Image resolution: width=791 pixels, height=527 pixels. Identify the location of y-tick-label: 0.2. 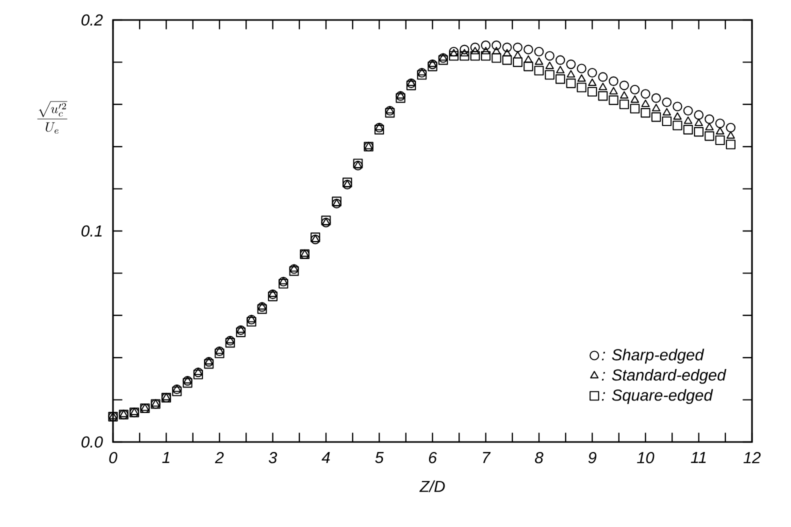
(92, 20).